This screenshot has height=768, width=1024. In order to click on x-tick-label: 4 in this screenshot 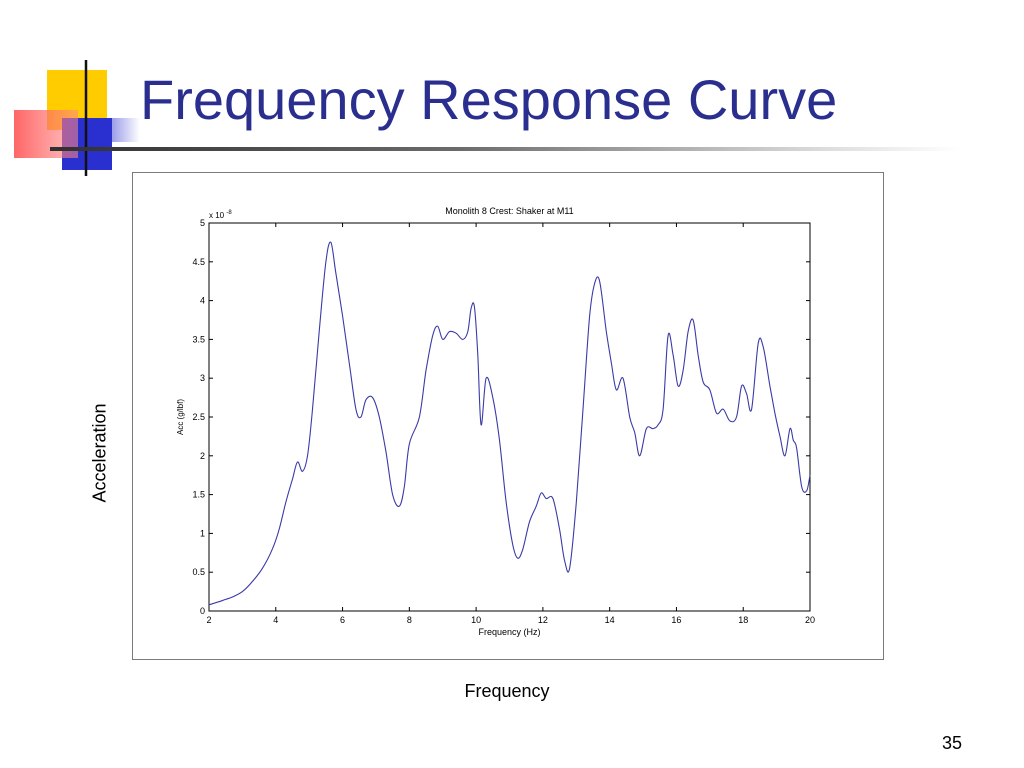, I will do `click(275, 620)`.